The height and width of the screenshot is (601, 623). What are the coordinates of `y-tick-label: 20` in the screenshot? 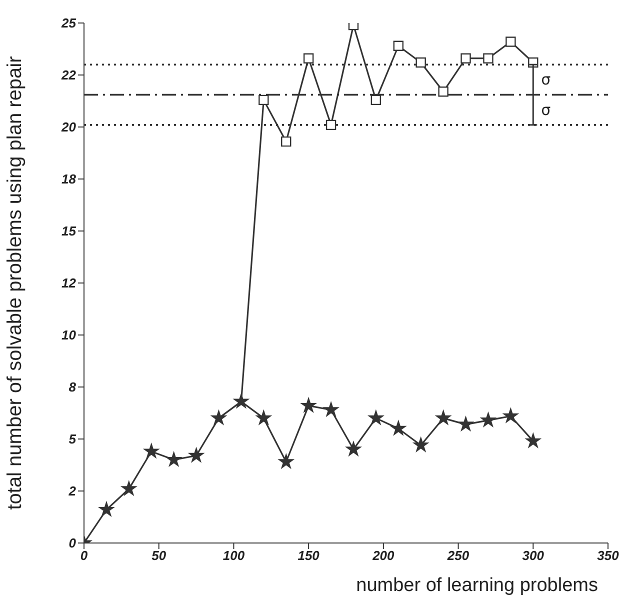 It's located at (68, 127).